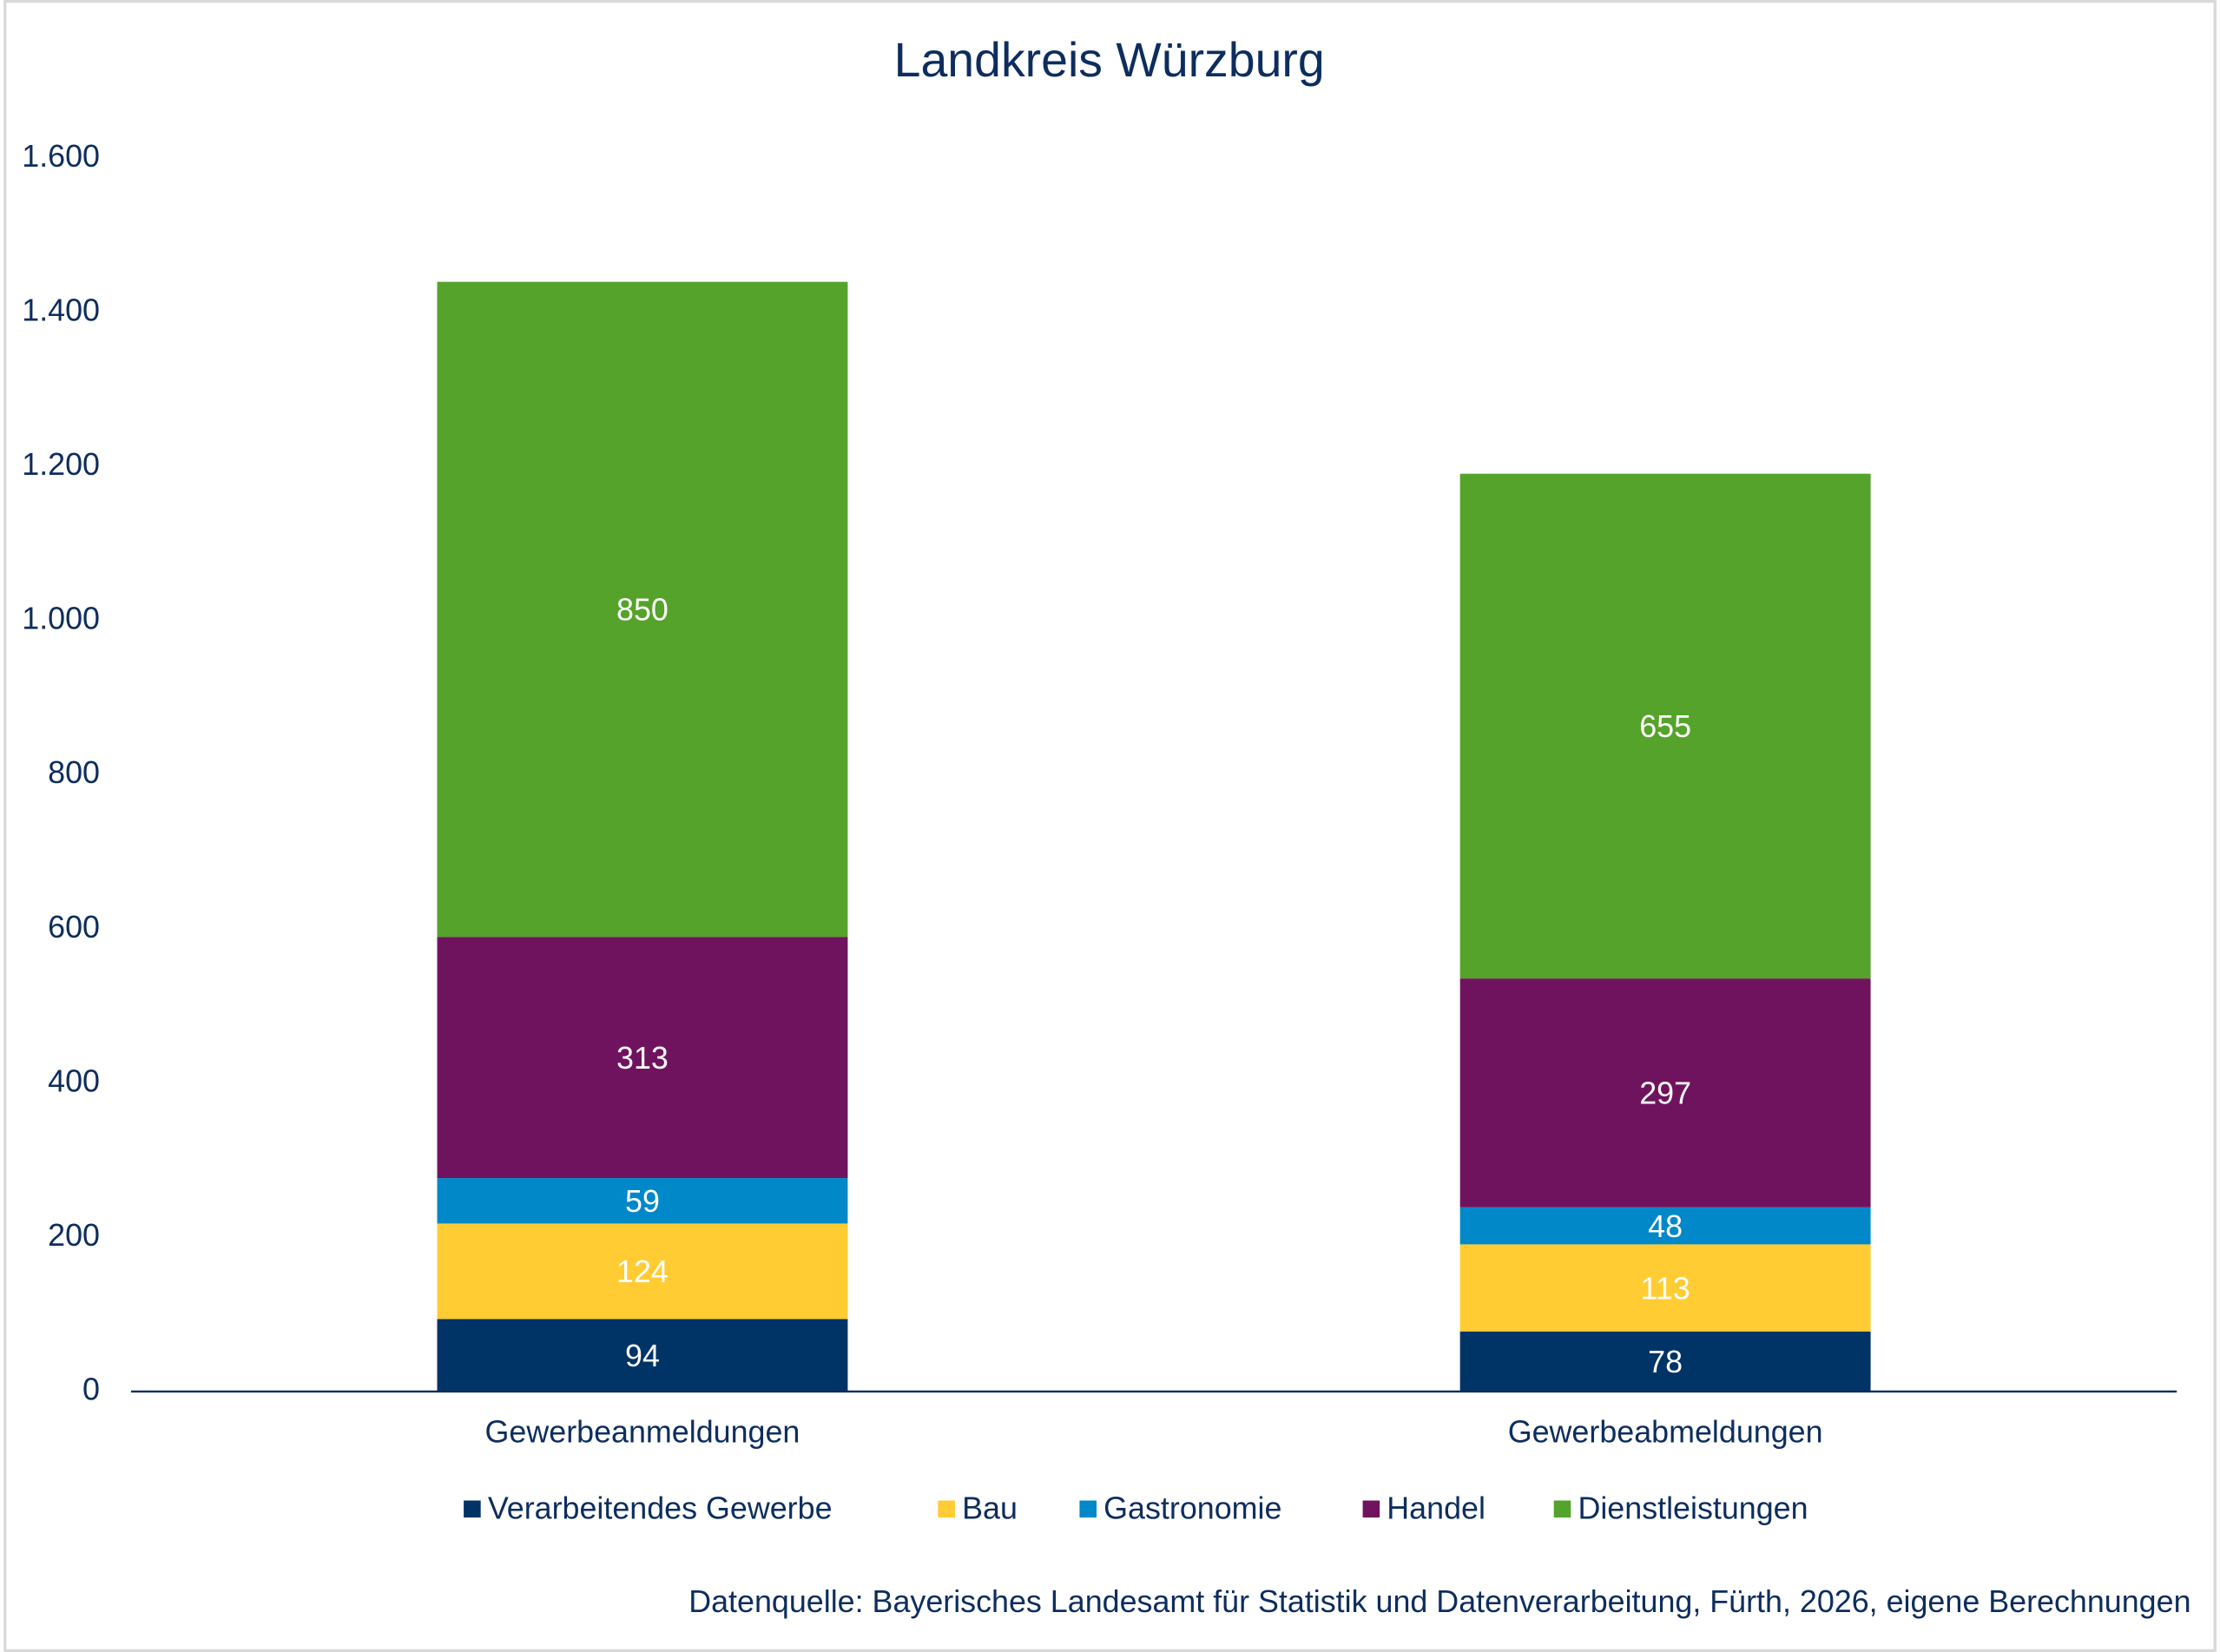 The width and height of the screenshot is (2220, 1652). Describe the element at coordinates (74, 1235) in the screenshot. I see `y-tick-label: 200` at that location.